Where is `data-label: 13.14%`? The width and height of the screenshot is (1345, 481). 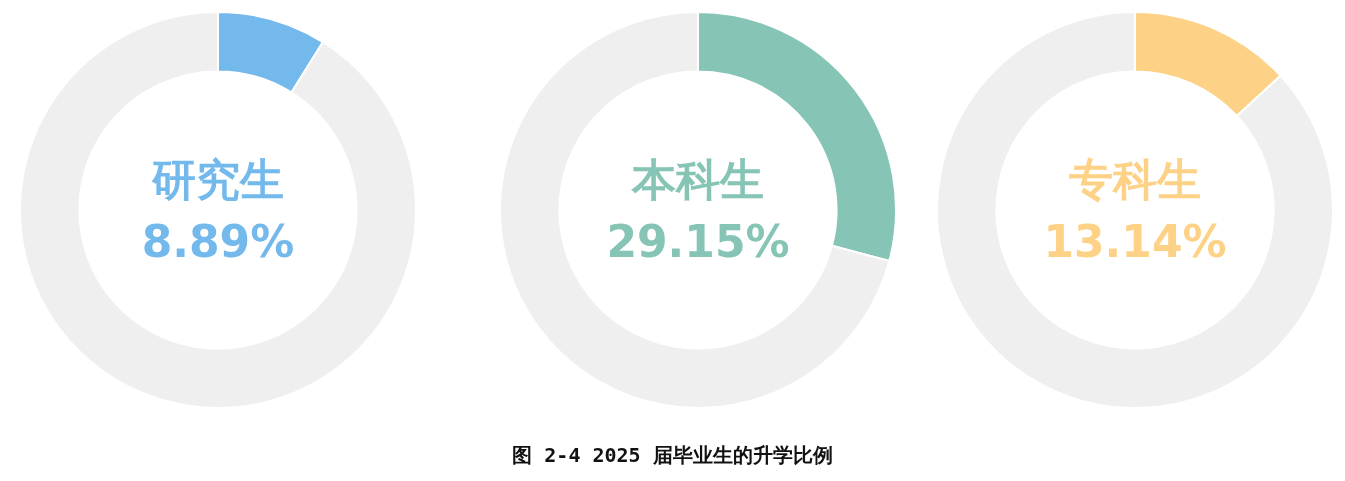 data-label: 13.14% is located at coordinates (1135, 241).